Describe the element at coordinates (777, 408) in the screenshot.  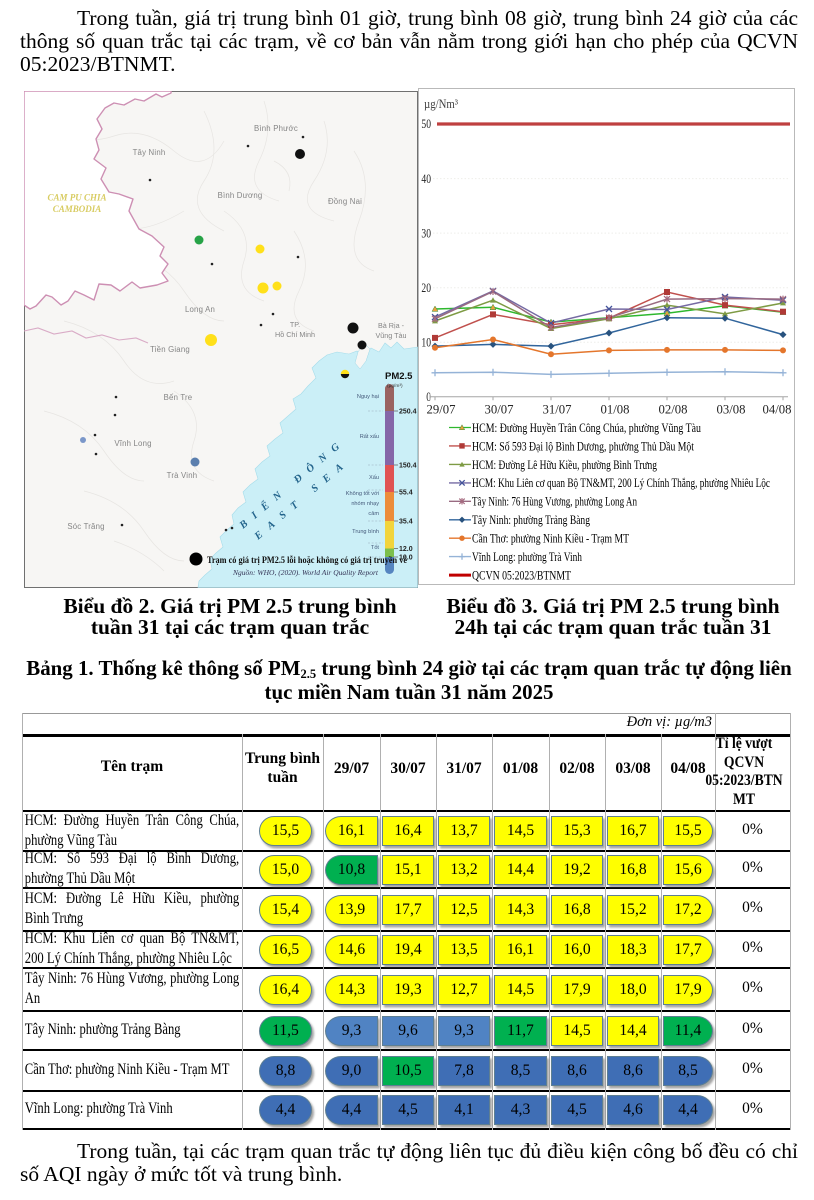
I see `svg-text: 04/08` at that location.